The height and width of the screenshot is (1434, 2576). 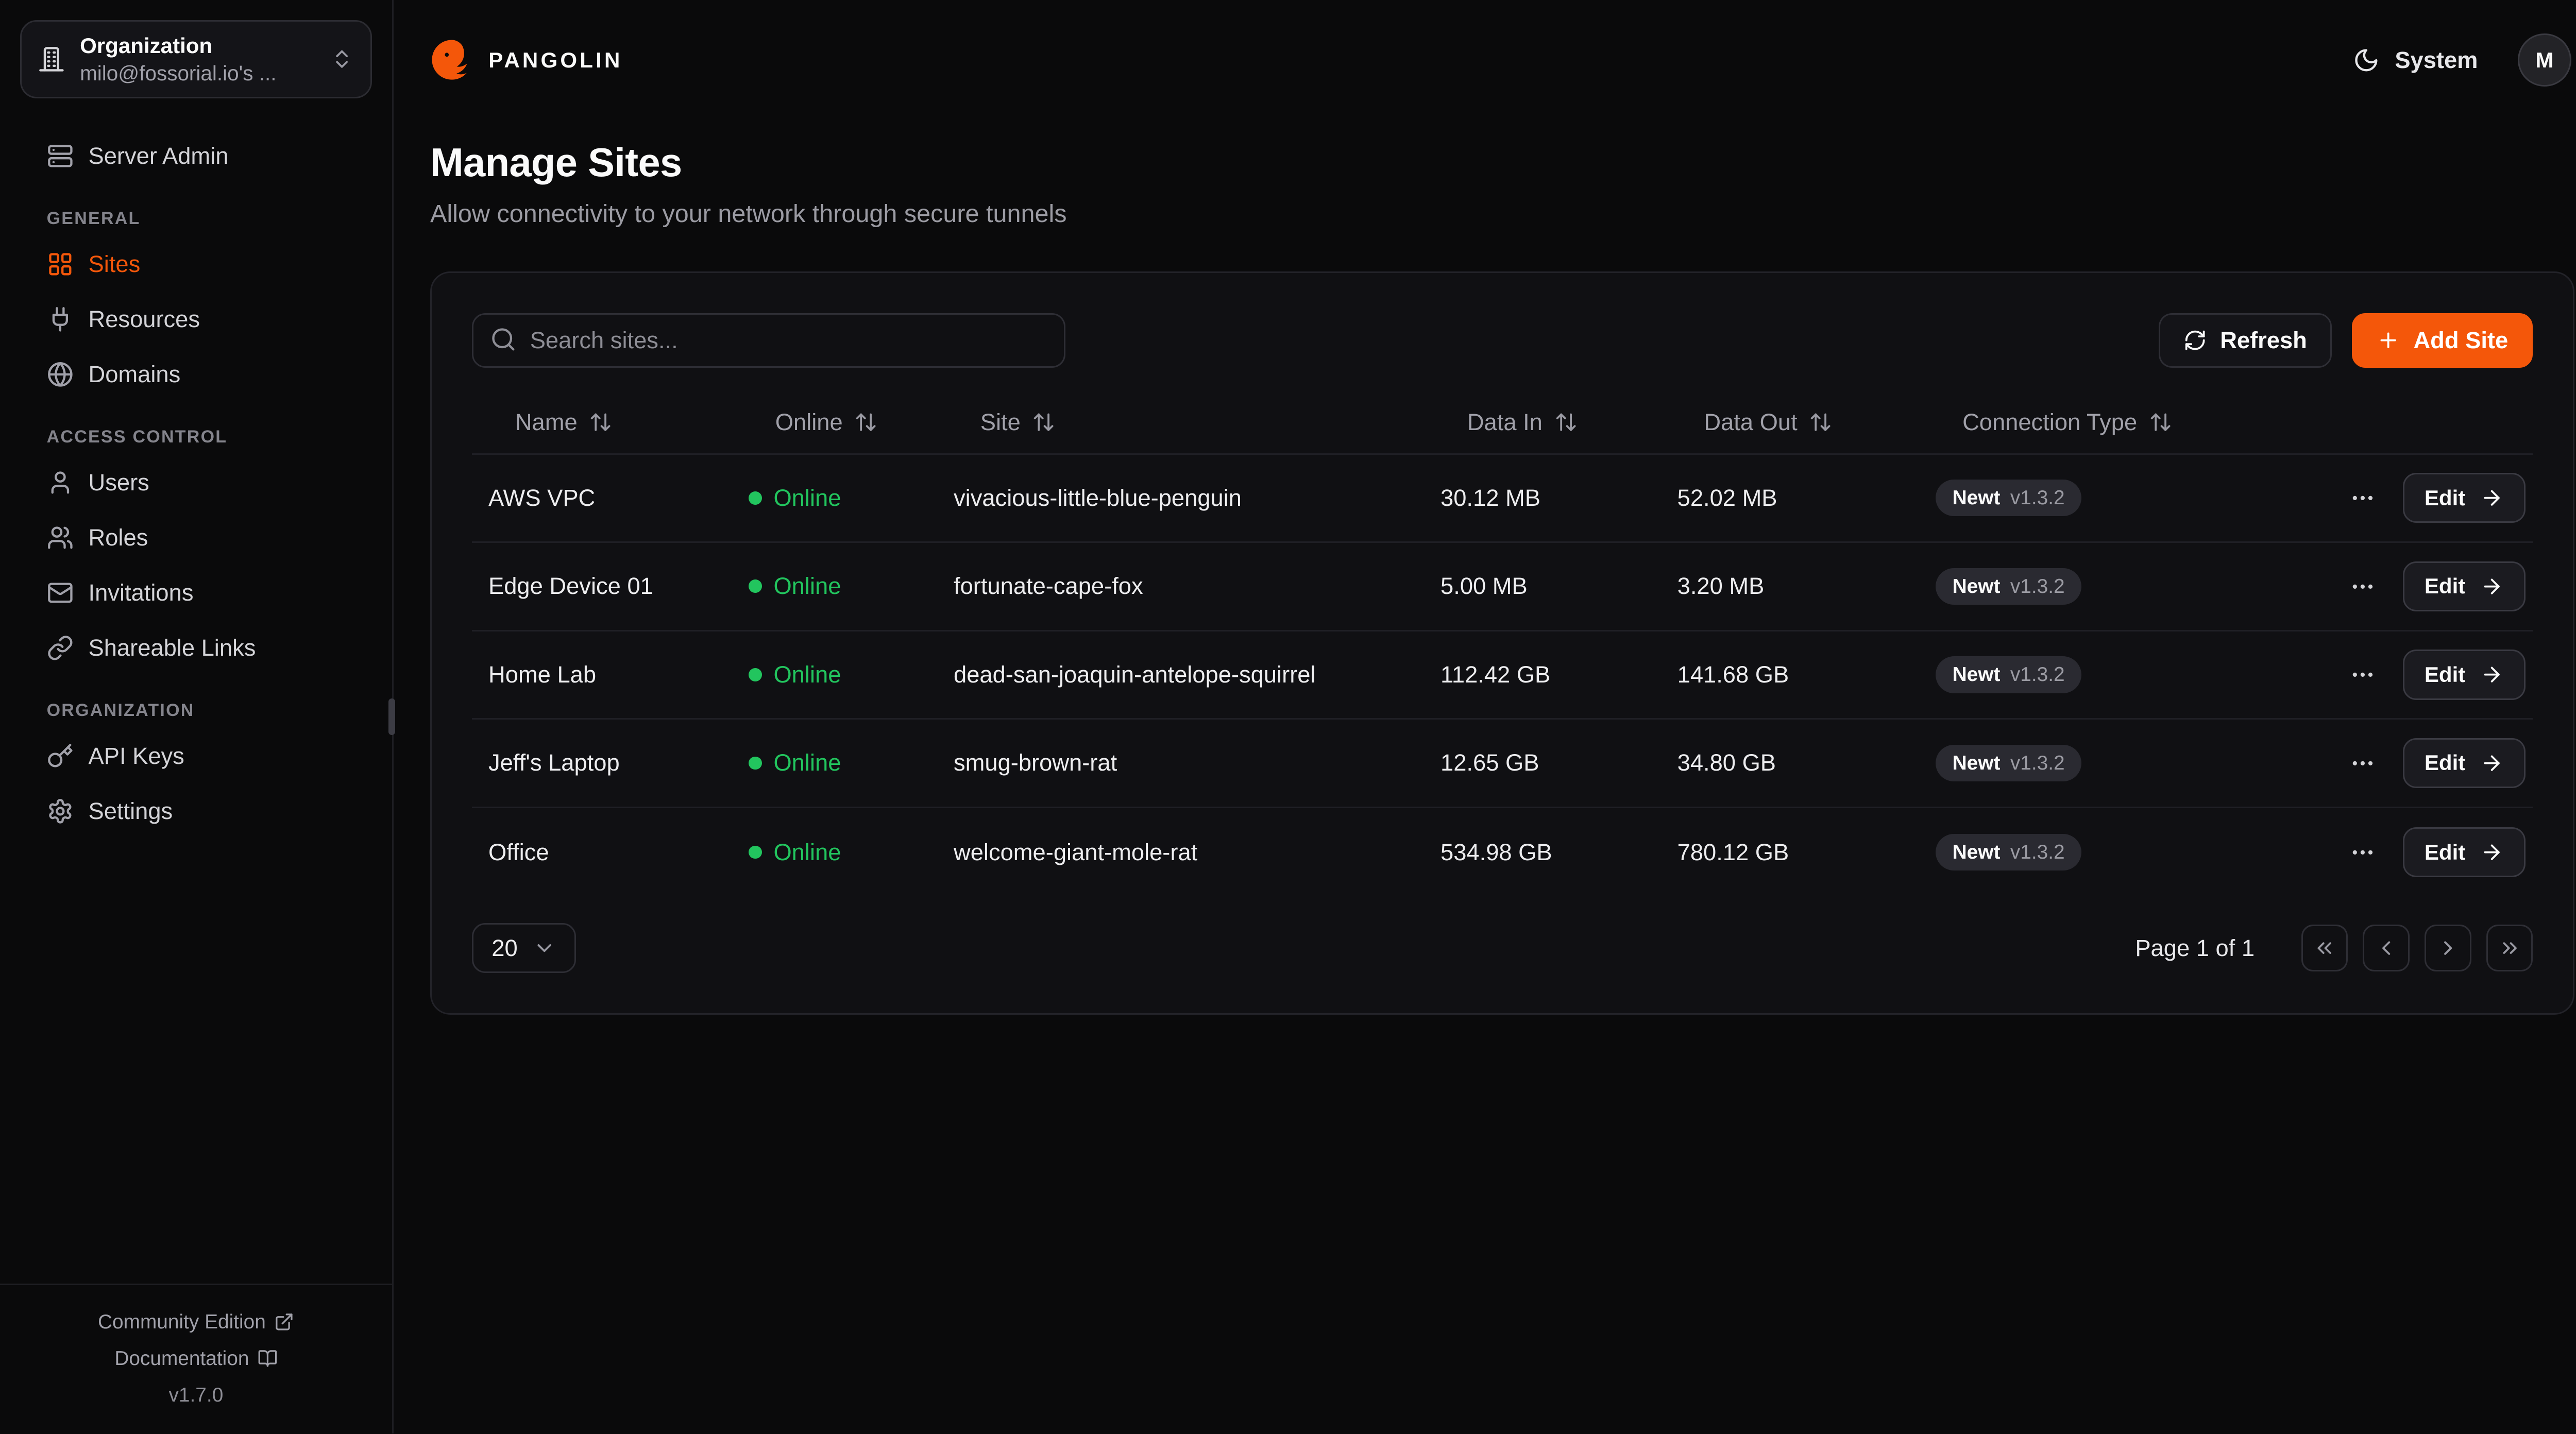 I want to click on sidebar-item-resources: Resources, so click(x=196, y=319).